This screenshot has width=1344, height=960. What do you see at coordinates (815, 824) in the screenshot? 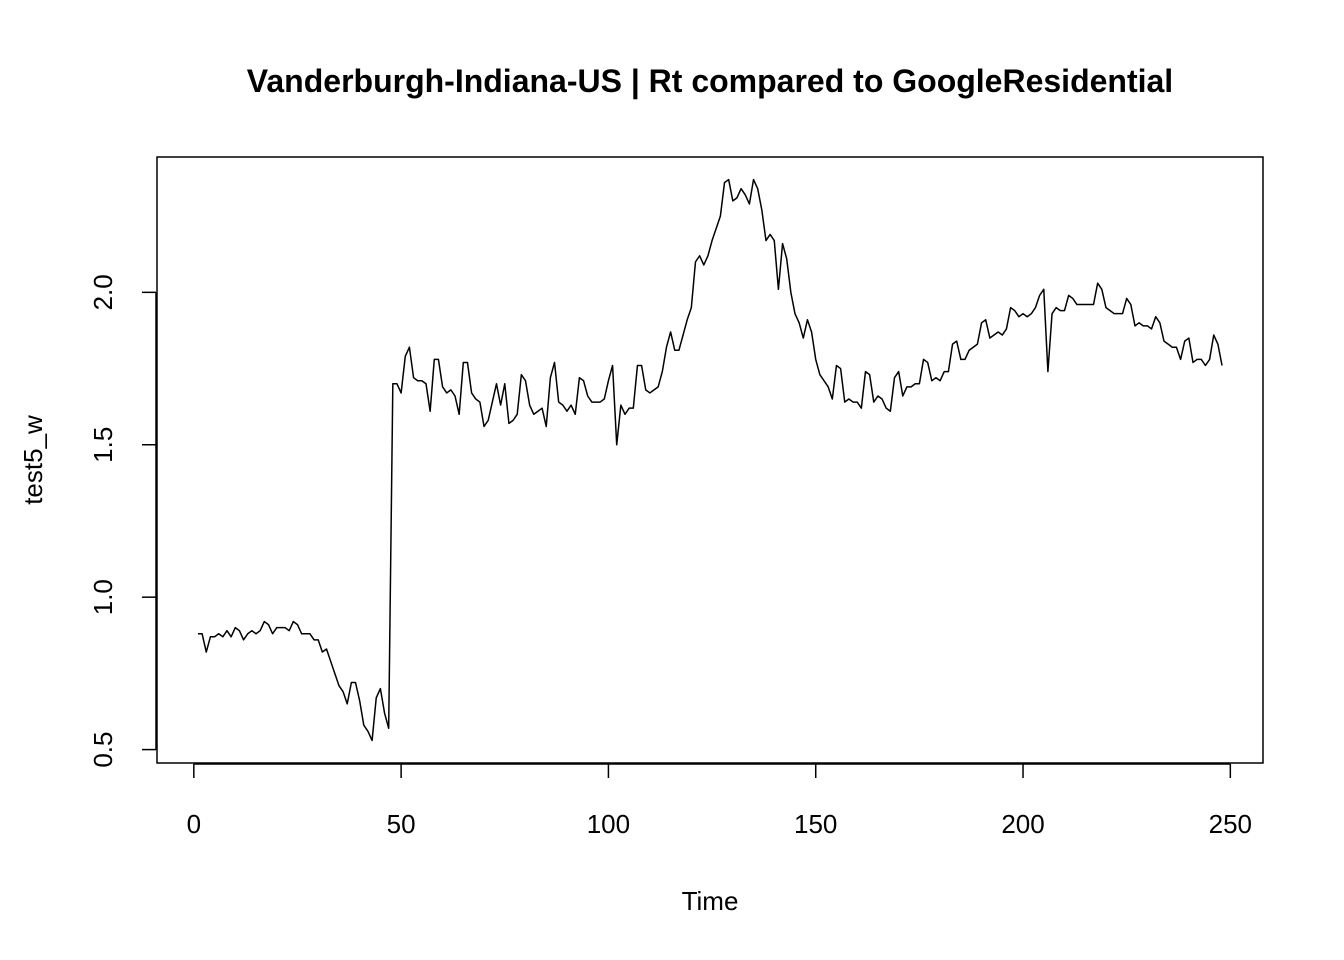
I see `x-tick-label: 150` at bounding box center [815, 824].